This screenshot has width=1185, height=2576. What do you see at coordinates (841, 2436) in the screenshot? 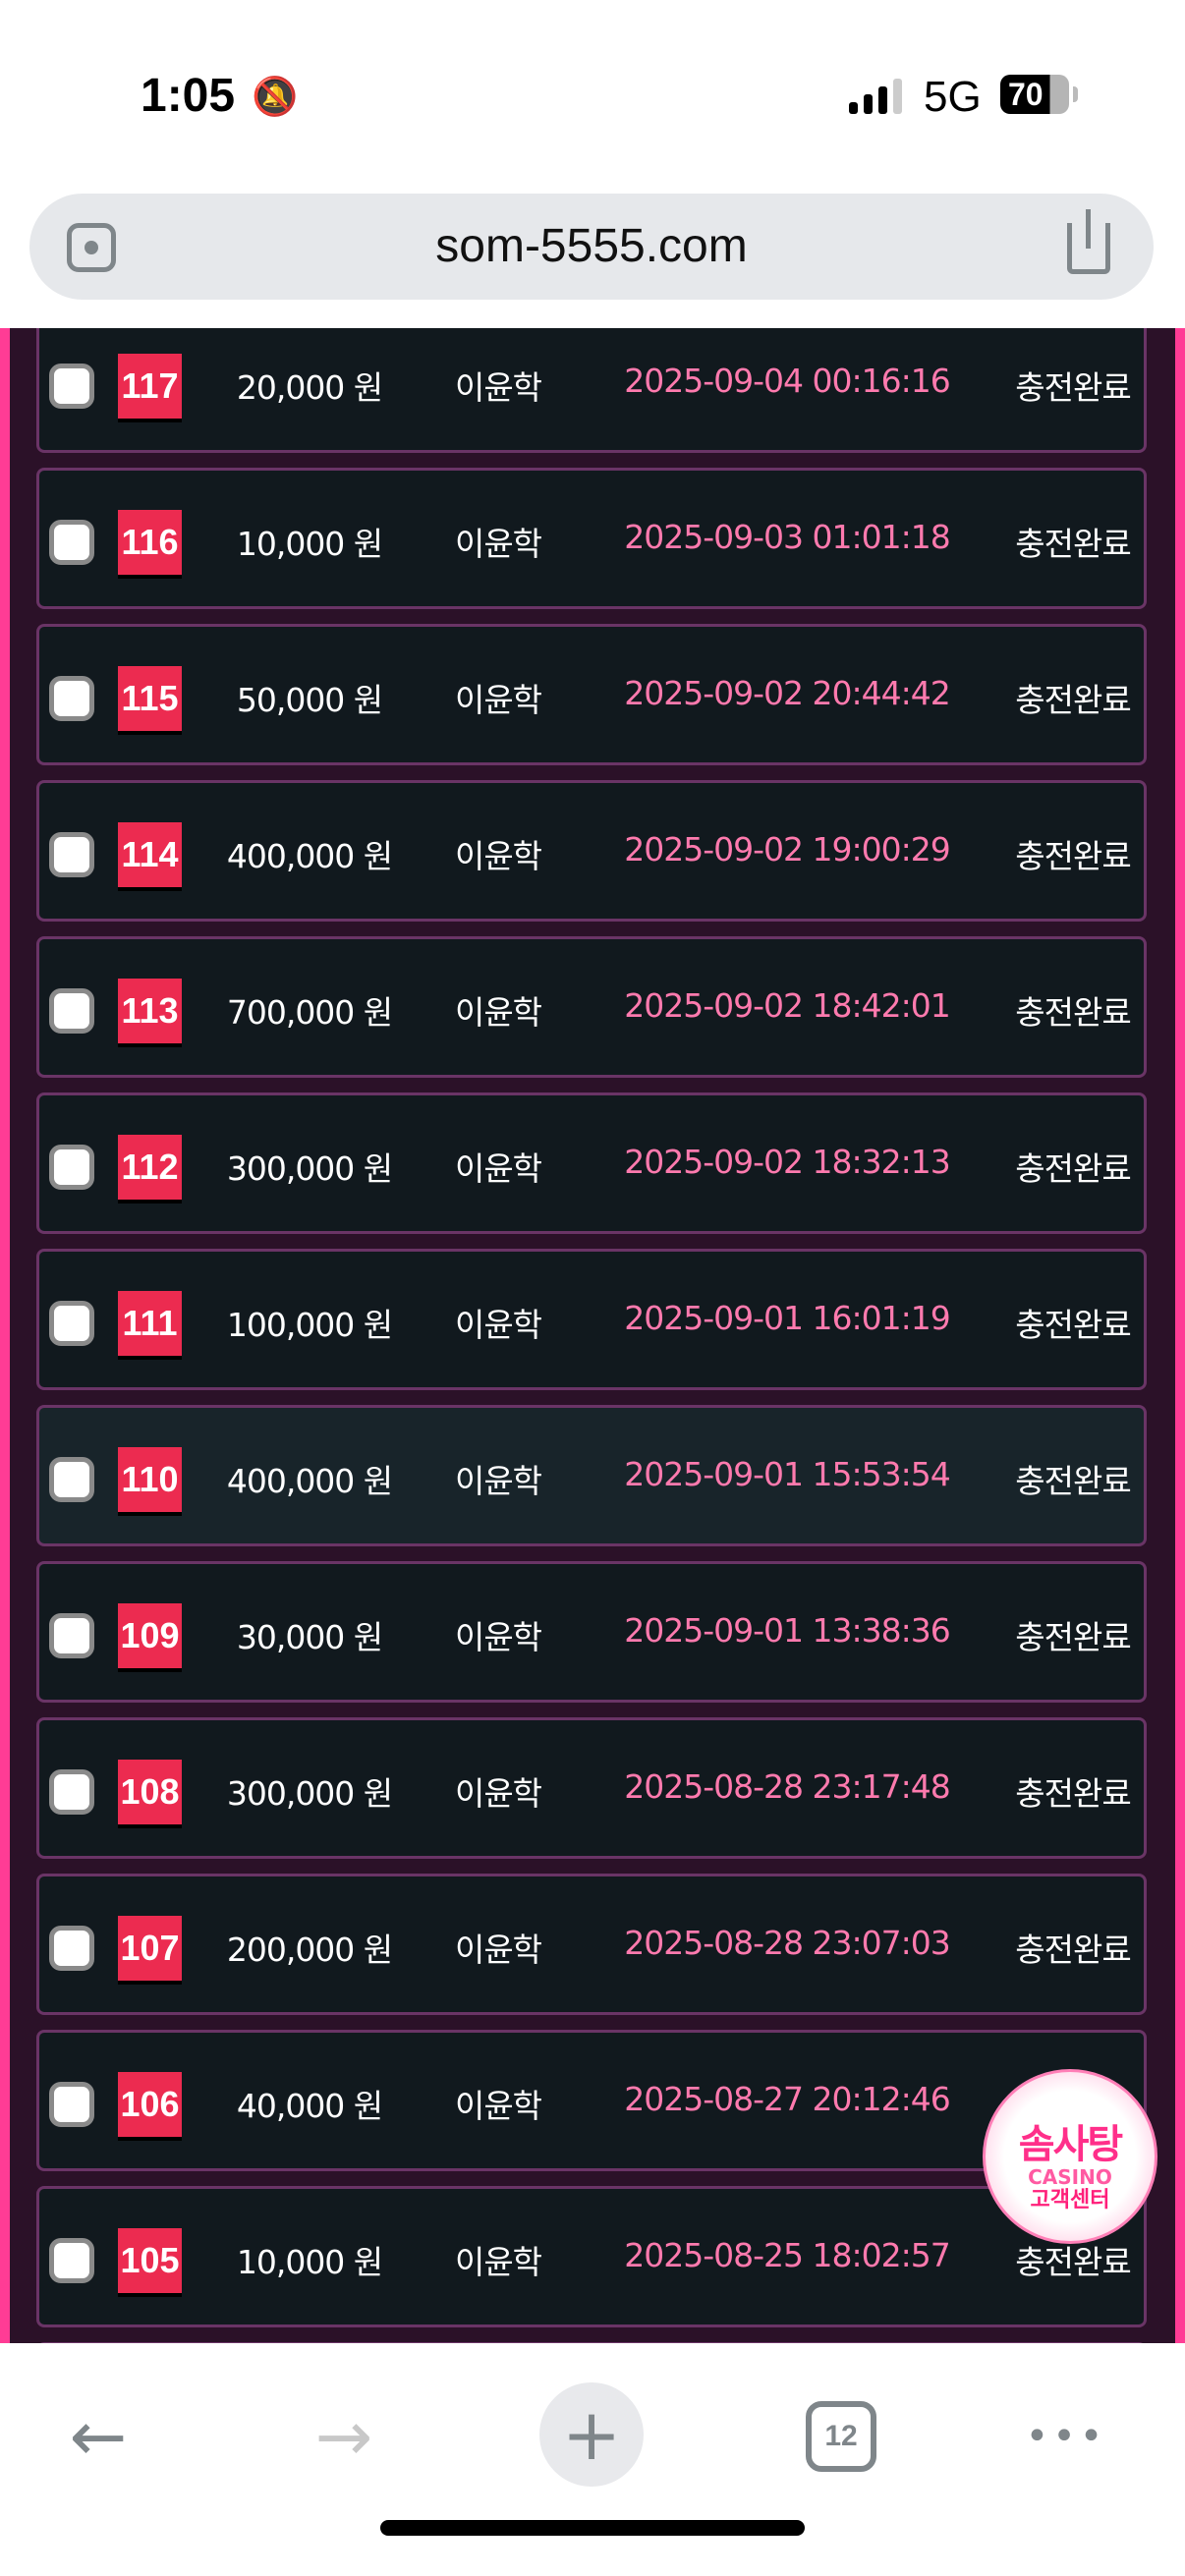
I see `tab-switcher-button: 12` at bounding box center [841, 2436].